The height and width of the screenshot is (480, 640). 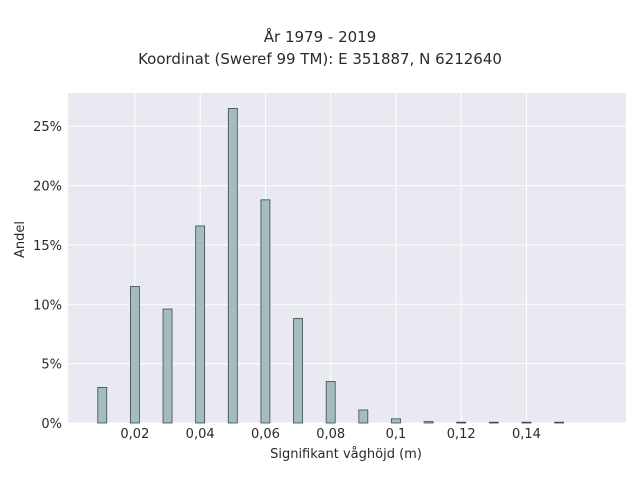 I want to click on x-axis-ticks: 0,02 0,04 0,06 0,08 0,1 0,12 0,14, so click(x=330, y=434).